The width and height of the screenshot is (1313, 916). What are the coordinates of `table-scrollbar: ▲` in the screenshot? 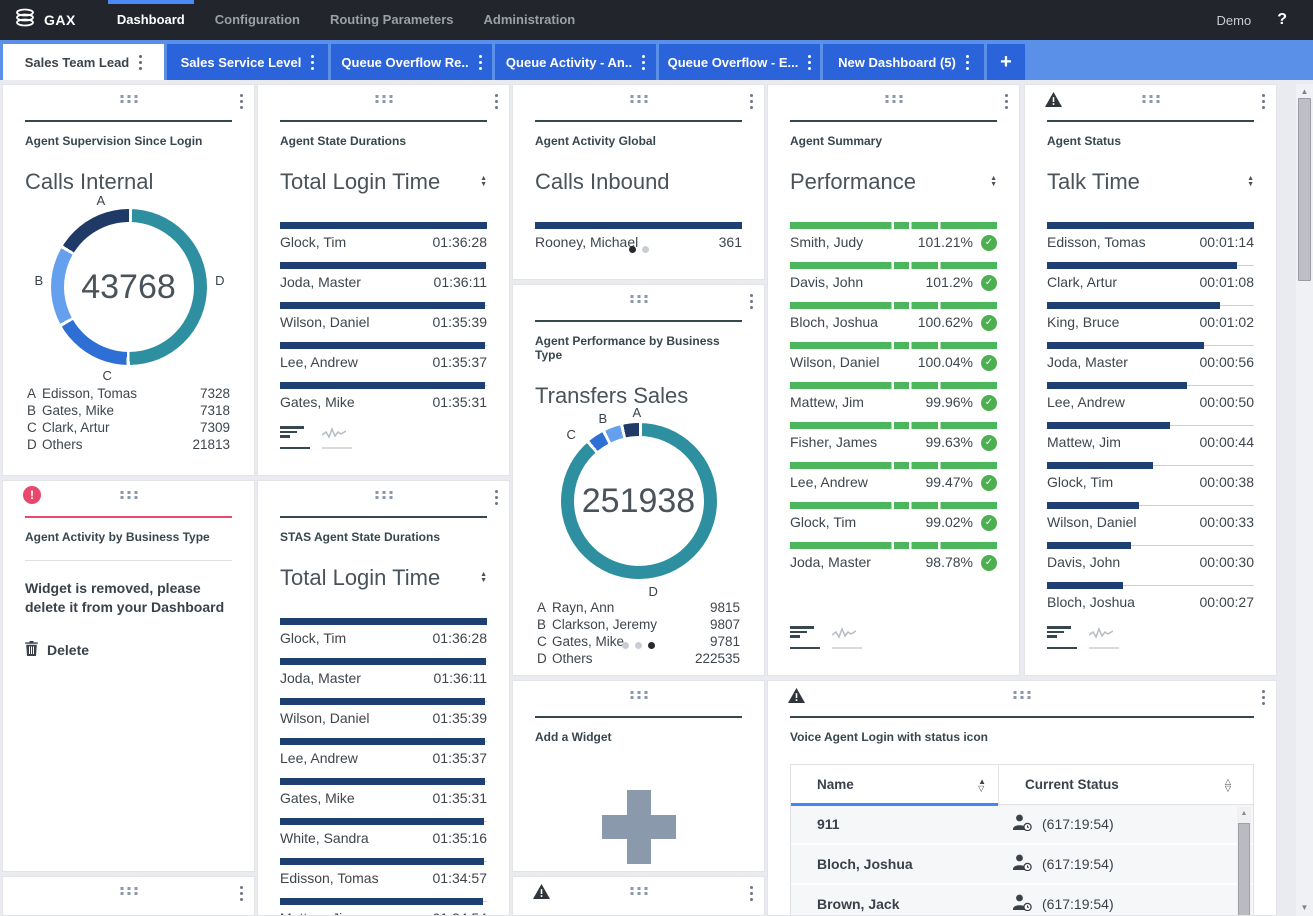 It's located at (1244, 861).